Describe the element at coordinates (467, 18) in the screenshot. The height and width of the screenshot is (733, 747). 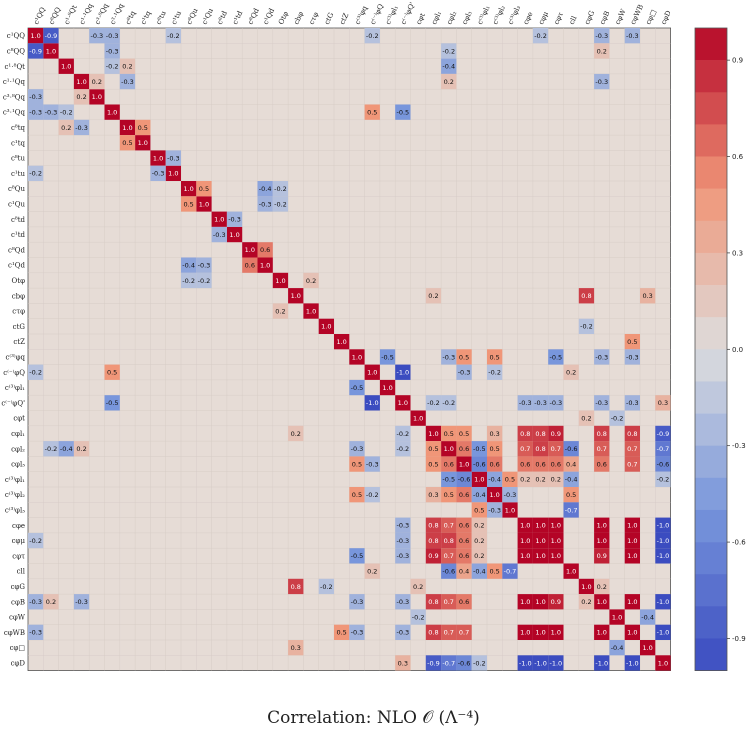
I see `x-tick-label: cφl₃` at that location.